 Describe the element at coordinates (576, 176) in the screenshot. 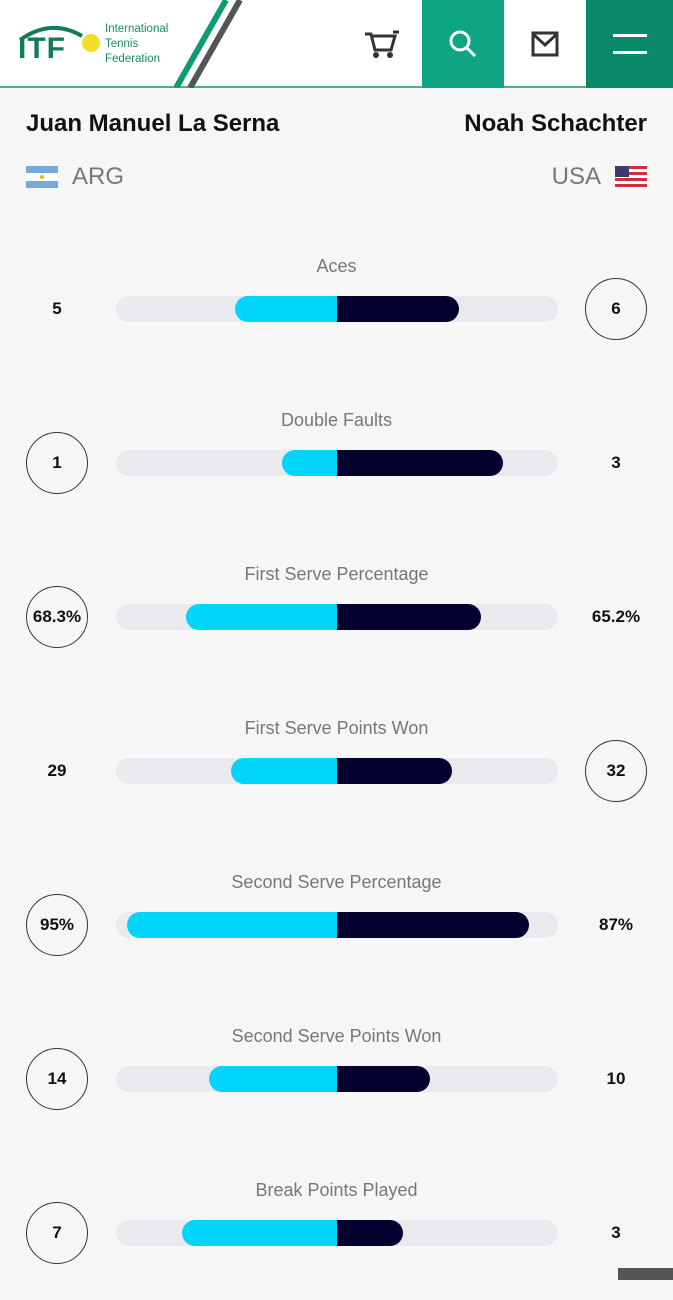

I see `right-country: USA` at that location.